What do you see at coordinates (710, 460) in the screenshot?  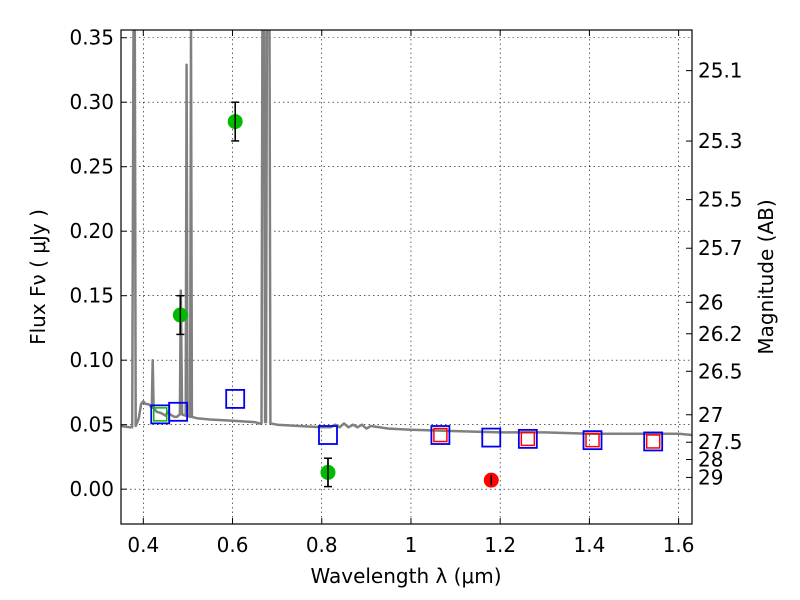 I see `right-tick-label: 28` at bounding box center [710, 460].